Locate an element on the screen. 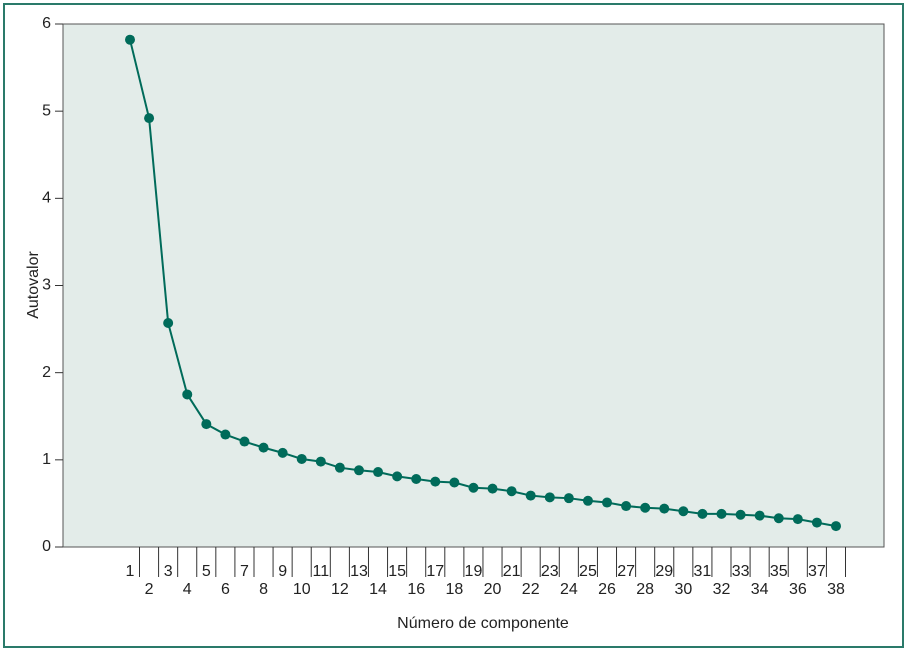  x-tick-label: 9 is located at coordinates (282, 571).